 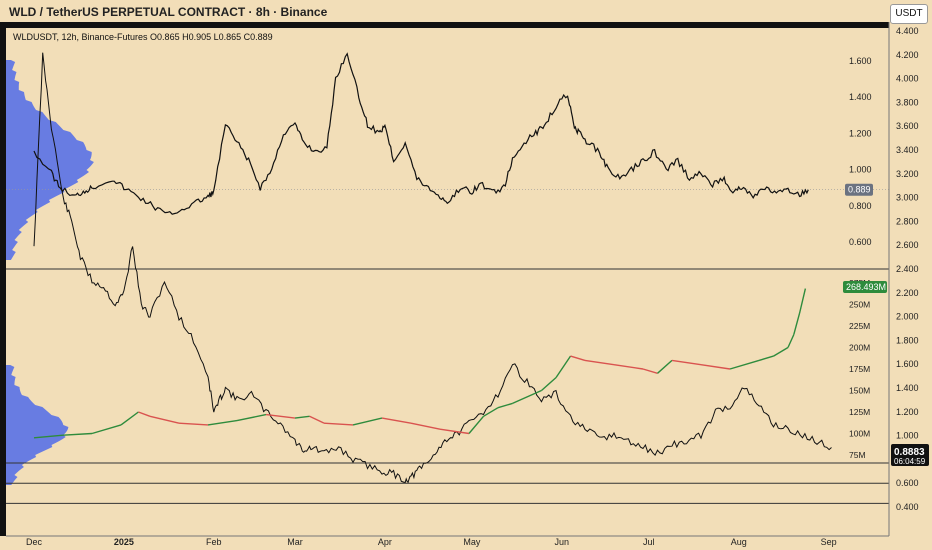 I want to click on right-axis-tick: 1.600, so click(x=907, y=364).